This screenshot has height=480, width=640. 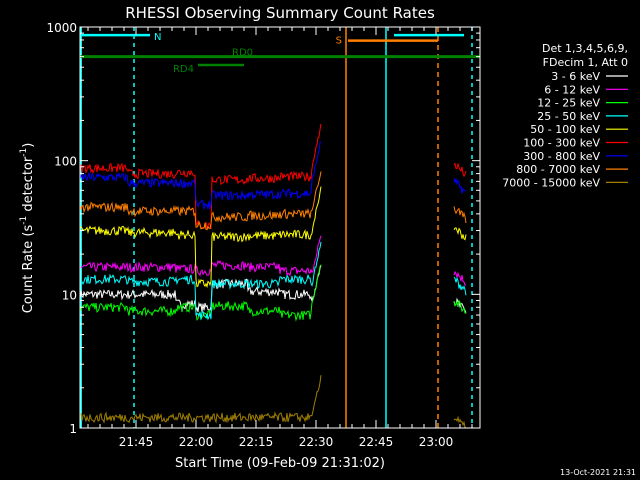 I want to click on series-line-1-b, so click(x=460, y=278).